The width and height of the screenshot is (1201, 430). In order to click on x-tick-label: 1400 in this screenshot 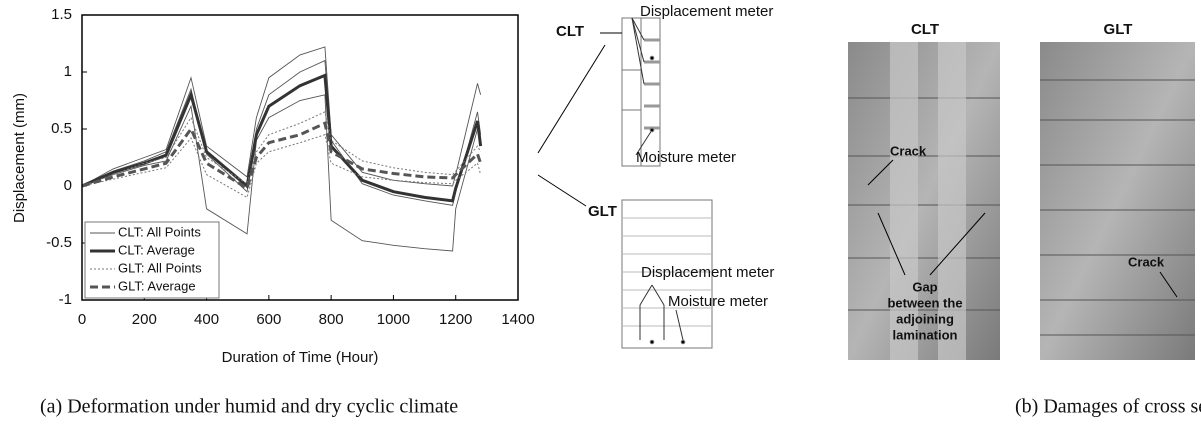, I will do `click(517, 319)`.